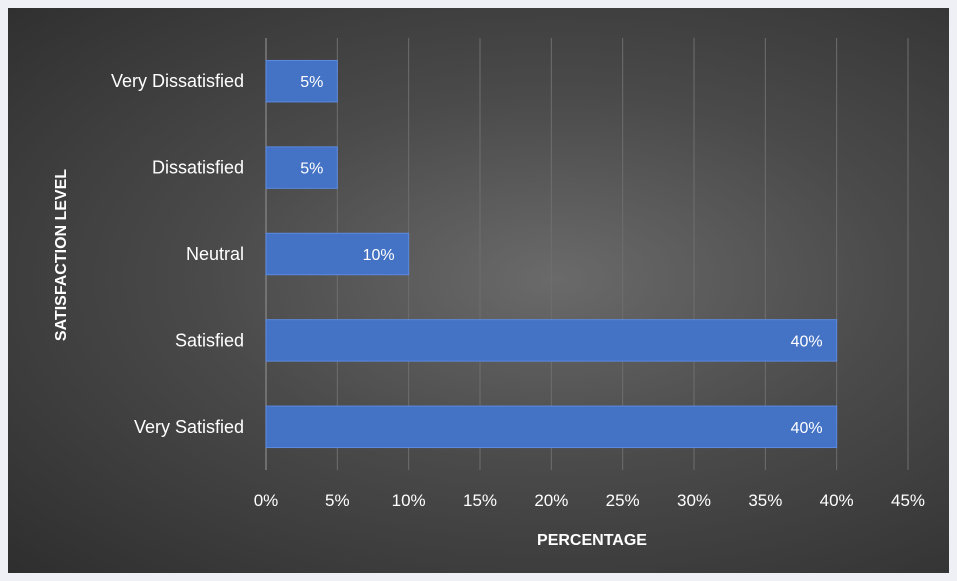 The image size is (957, 581). I want to click on x-tick-label: 0%, so click(266, 500).